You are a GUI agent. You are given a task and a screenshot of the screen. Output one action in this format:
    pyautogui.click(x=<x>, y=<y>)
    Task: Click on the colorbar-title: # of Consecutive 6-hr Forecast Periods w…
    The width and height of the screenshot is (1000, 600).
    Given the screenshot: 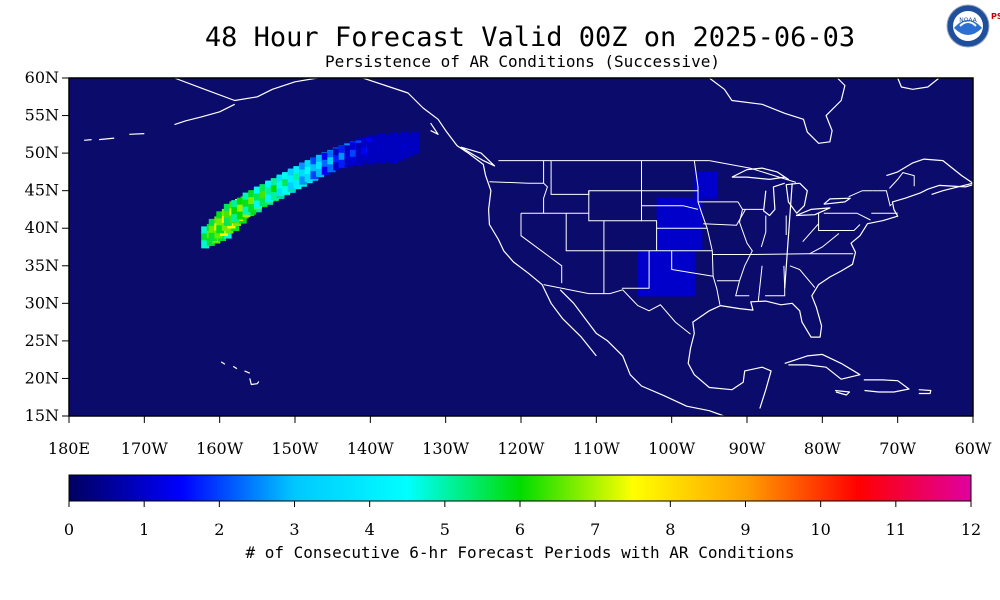 What is the action you would take?
    pyautogui.click(x=520, y=552)
    